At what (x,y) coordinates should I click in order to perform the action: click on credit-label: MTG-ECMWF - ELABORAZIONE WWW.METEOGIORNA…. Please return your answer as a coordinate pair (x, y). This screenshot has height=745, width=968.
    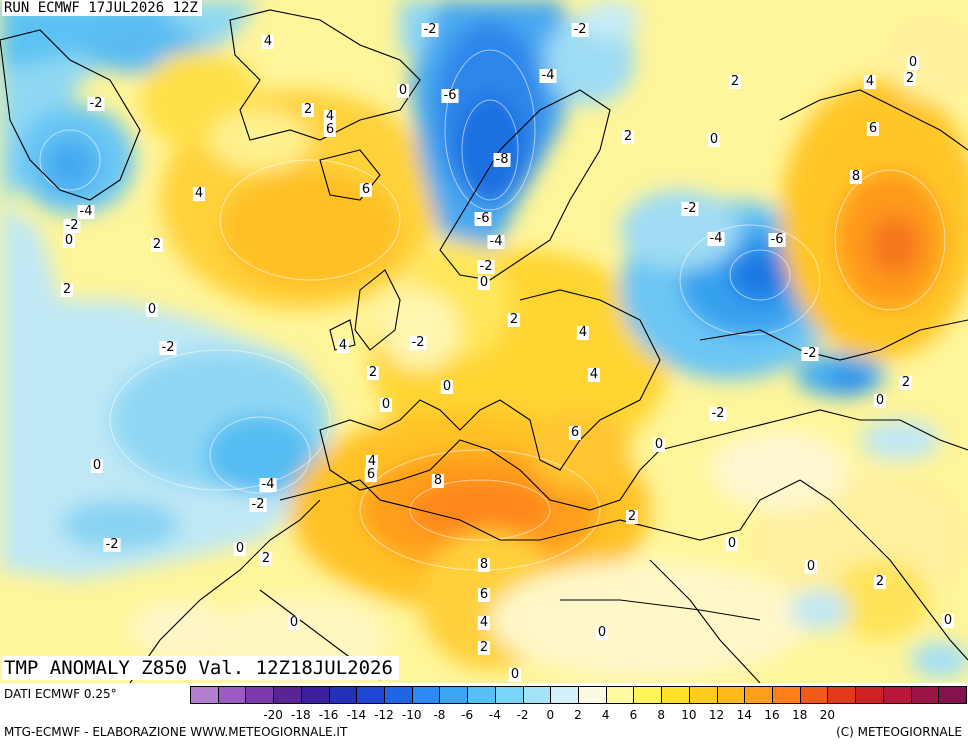
    Looking at the image, I should click on (176, 732).